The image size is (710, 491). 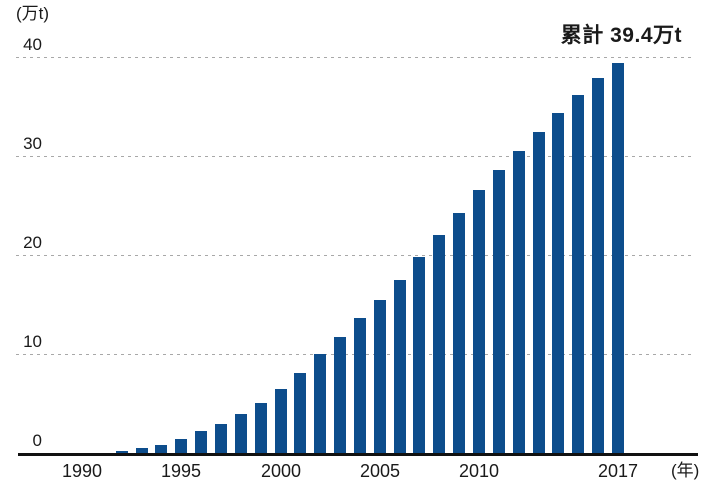 I want to click on bar-2008, so click(x=439, y=344).